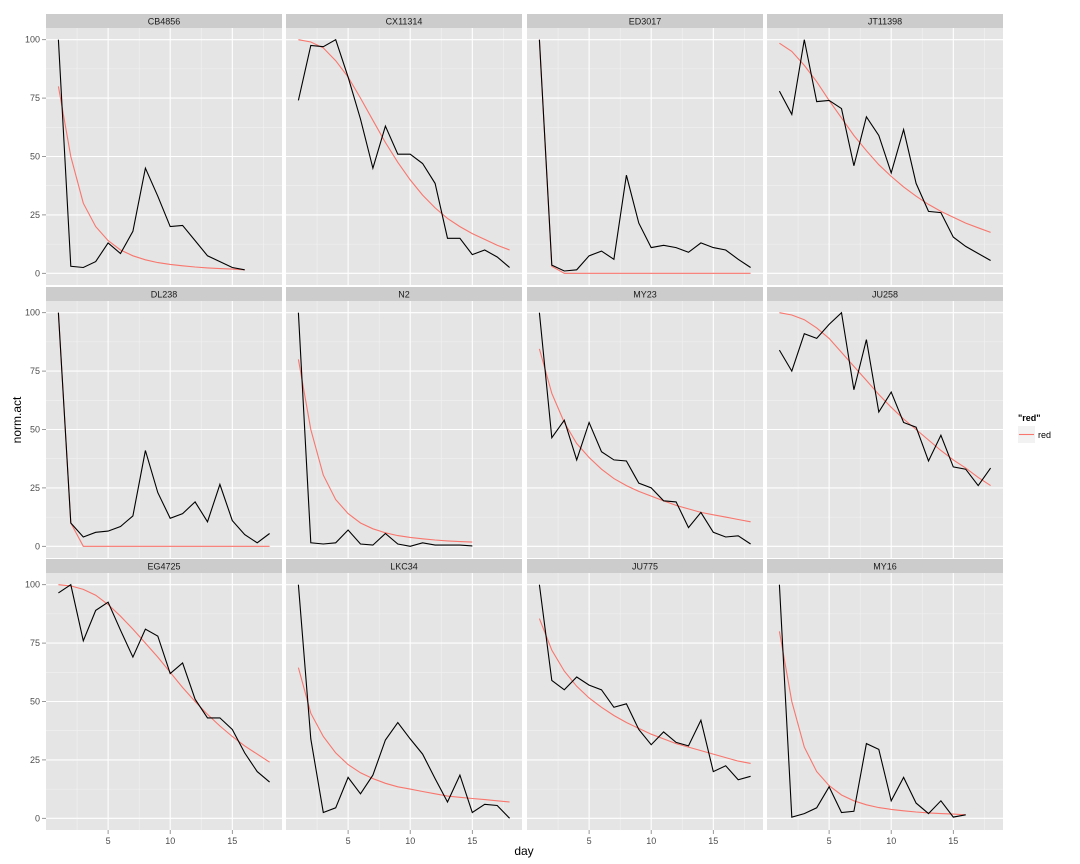 The width and height of the screenshot is (1080, 864). I want to click on facet-panel: DL238, so click(164, 422).